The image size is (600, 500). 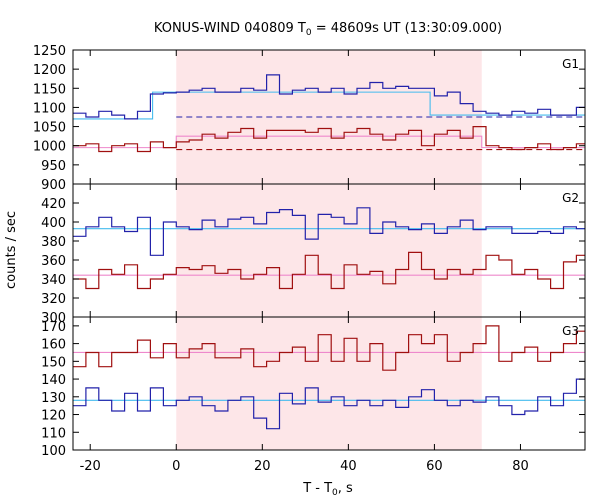 What do you see at coordinates (329, 404) in the screenshot?
I see `series-g3-blue` at bounding box center [329, 404].